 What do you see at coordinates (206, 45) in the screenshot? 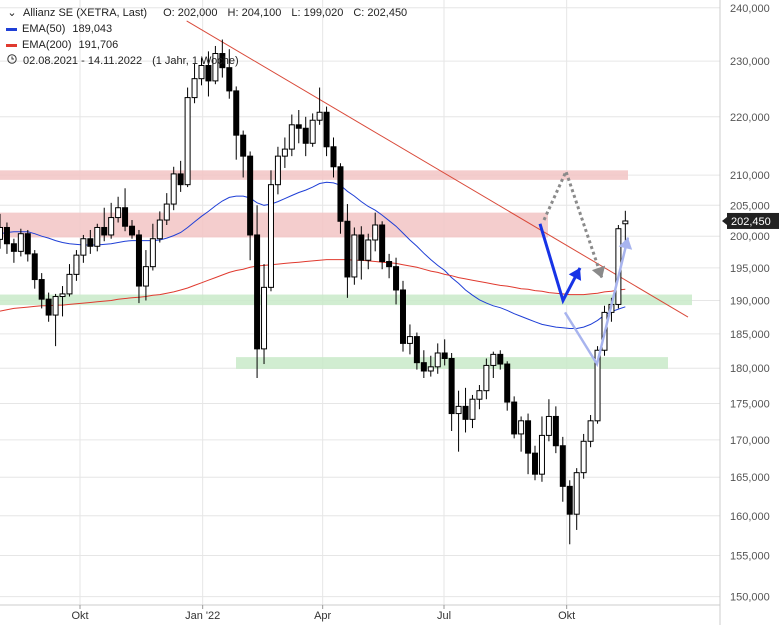
I see `legend-ema200-row: EMA(200) 191,706` at bounding box center [206, 45].